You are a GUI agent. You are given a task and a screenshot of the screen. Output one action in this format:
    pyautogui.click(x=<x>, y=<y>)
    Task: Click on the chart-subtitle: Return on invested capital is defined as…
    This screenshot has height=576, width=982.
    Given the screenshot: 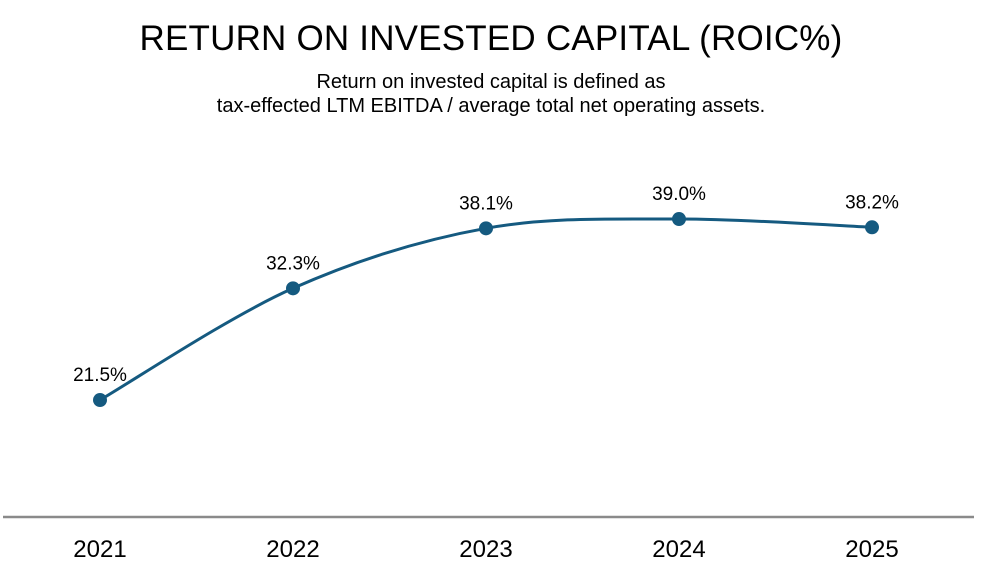 What is the action you would take?
    pyautogui.click(x=491, y=94)
    